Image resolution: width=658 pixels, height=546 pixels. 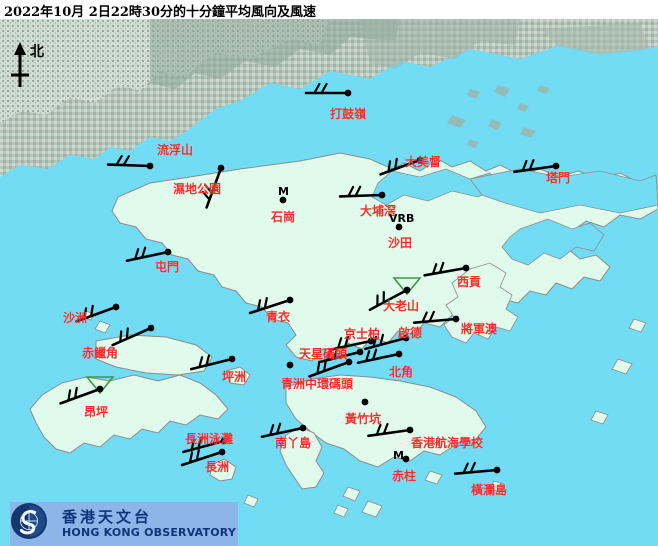 I want to click on station-marker-tsing-yi, so click(x=271, y=305).